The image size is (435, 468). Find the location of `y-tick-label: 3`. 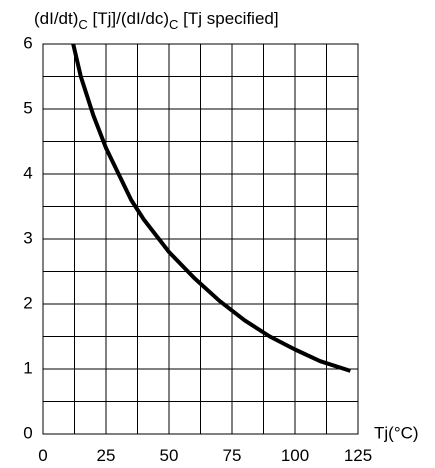

y-tick-label: 3 is located at coordinates (27, 237).